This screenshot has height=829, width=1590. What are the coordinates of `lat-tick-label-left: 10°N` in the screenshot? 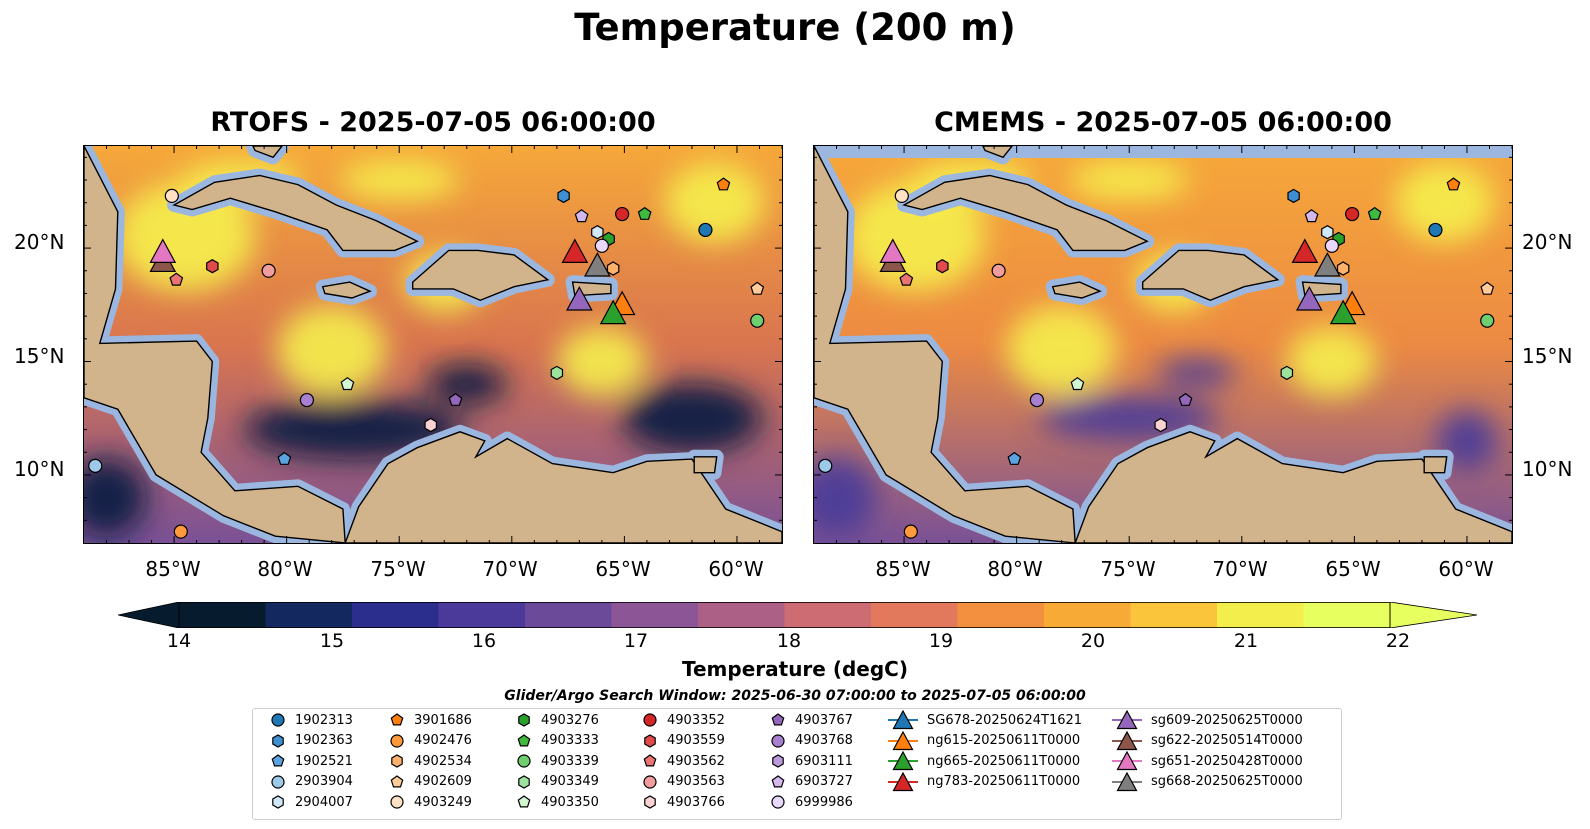 It's located at (39, 469).